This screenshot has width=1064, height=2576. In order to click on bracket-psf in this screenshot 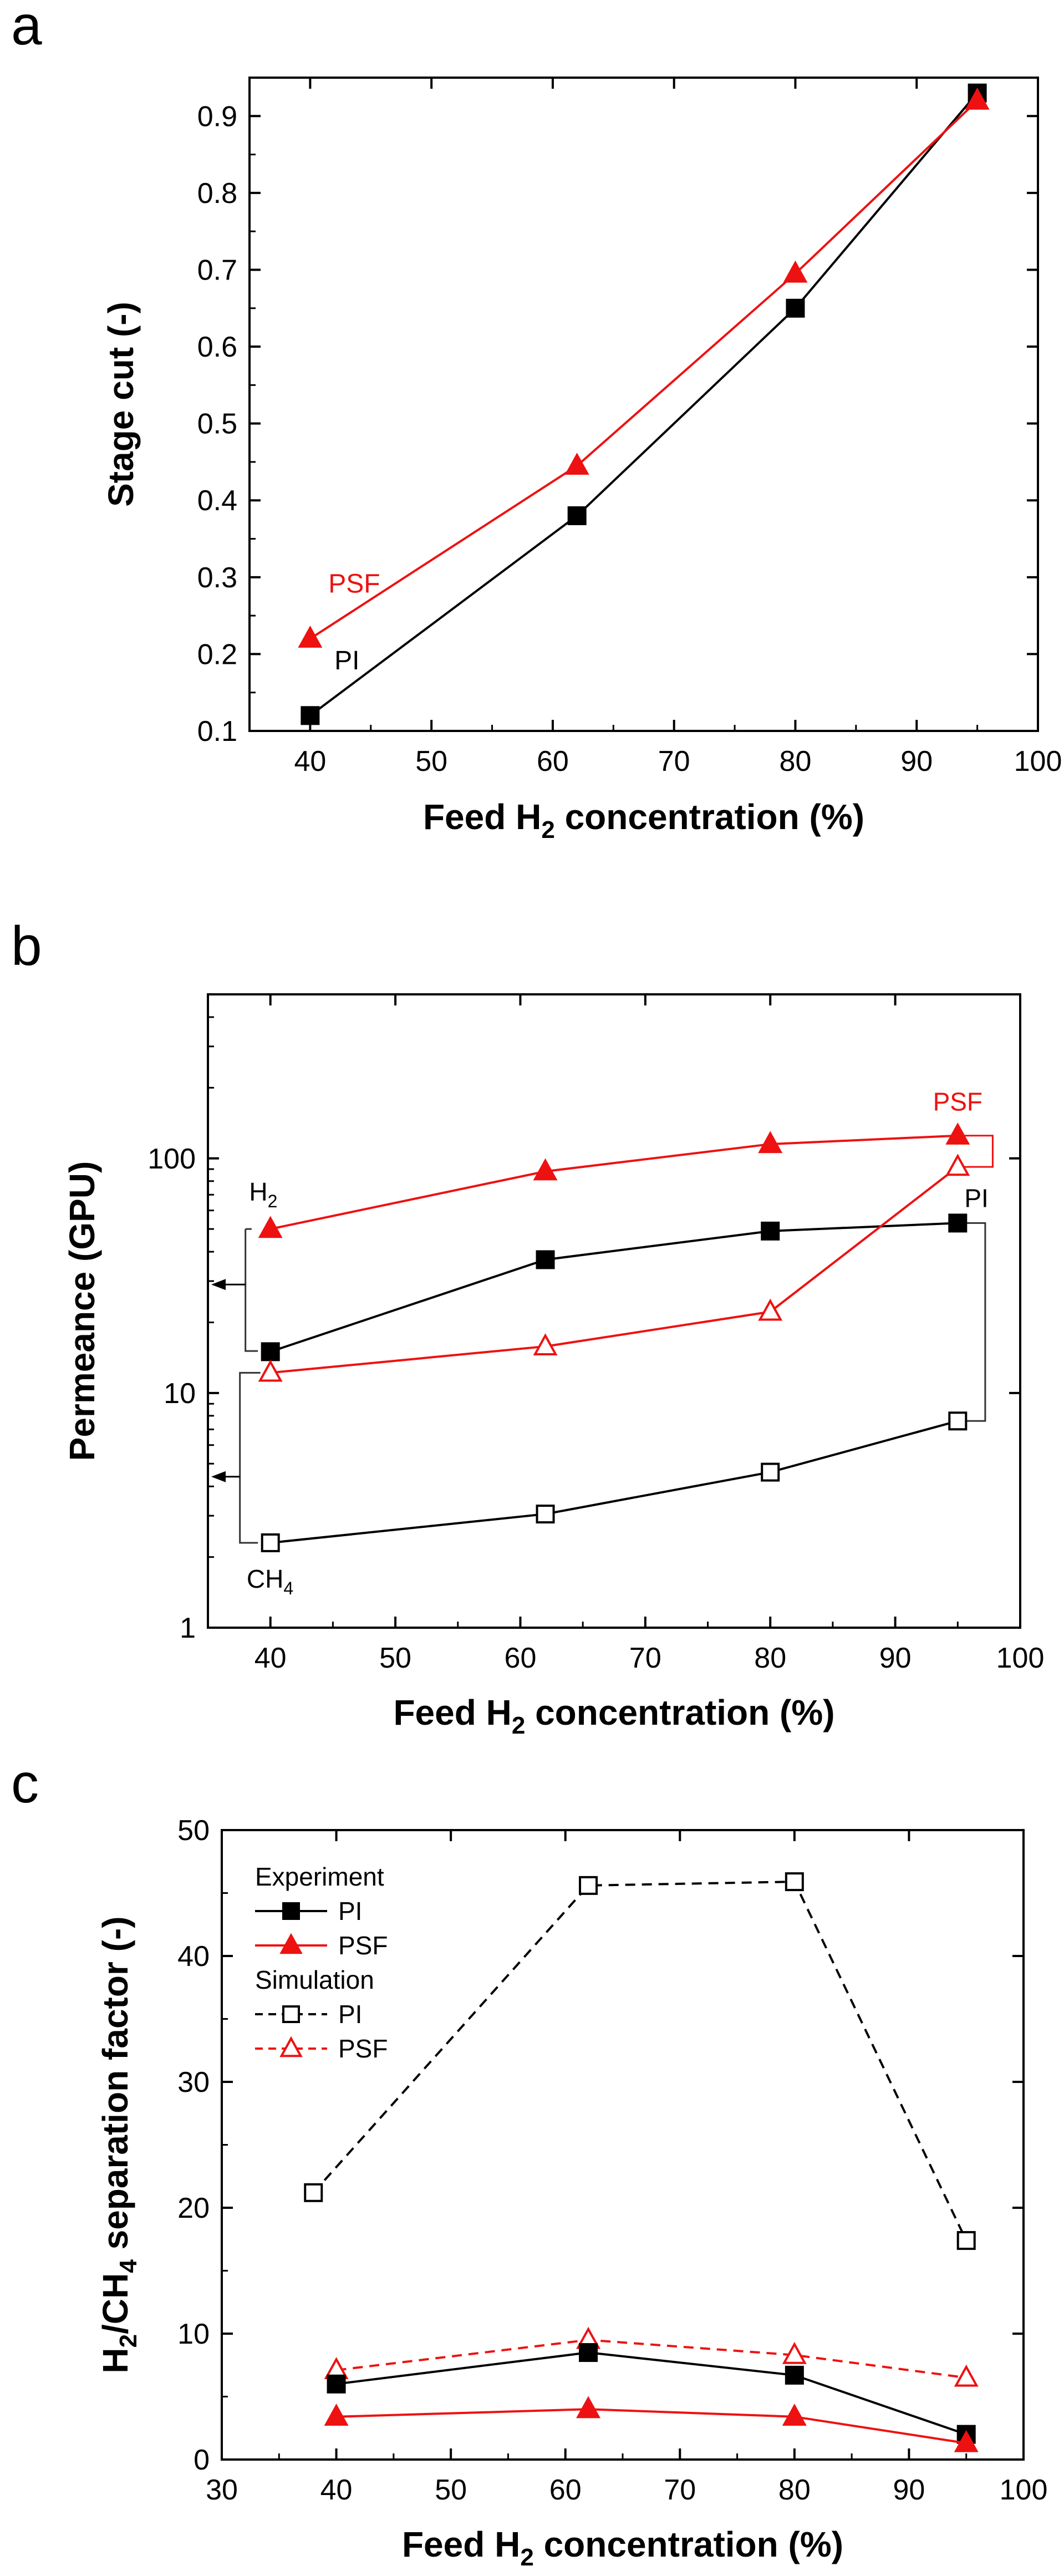, I will do `click(979, 1151)`.